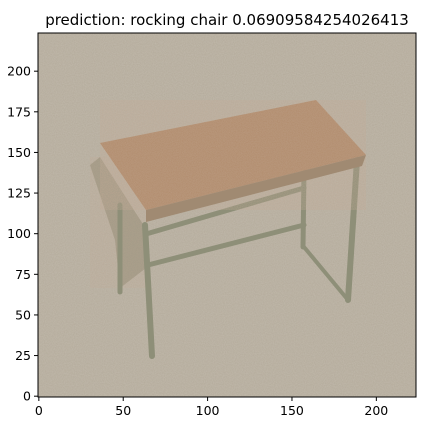  What do you see at coordinates (19, 71) in the screenshot?
I see `y-tick-label: 200` at bounding box center [19, 71].